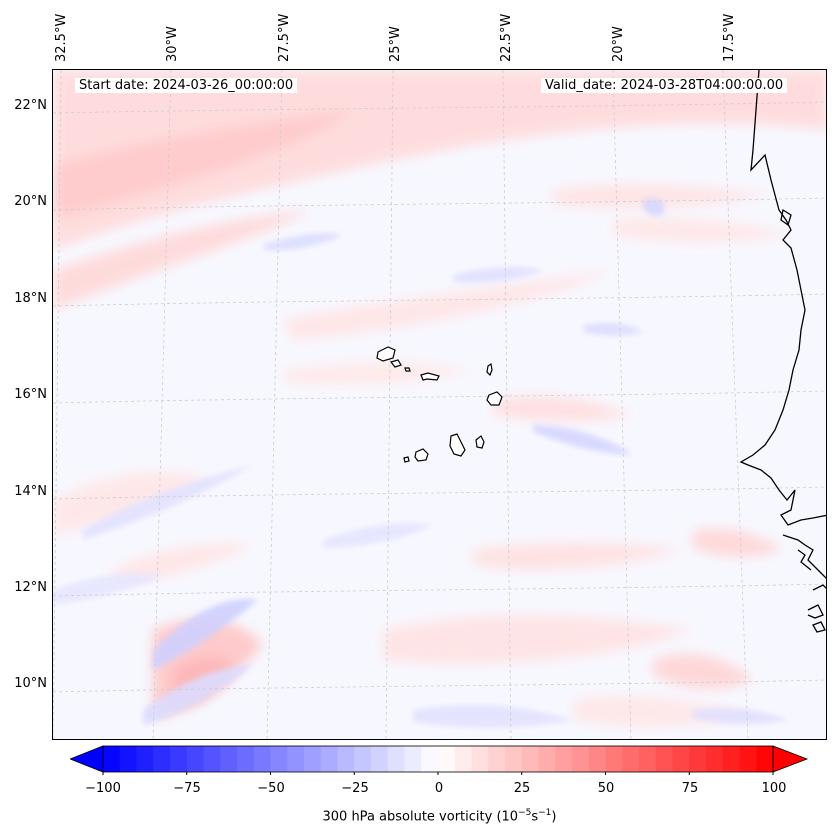  What do you see at coordinates (729, 37) in the screenshot?
I see `lon-label-17-5w: 17.5°W` at bounding box center [729, 37].